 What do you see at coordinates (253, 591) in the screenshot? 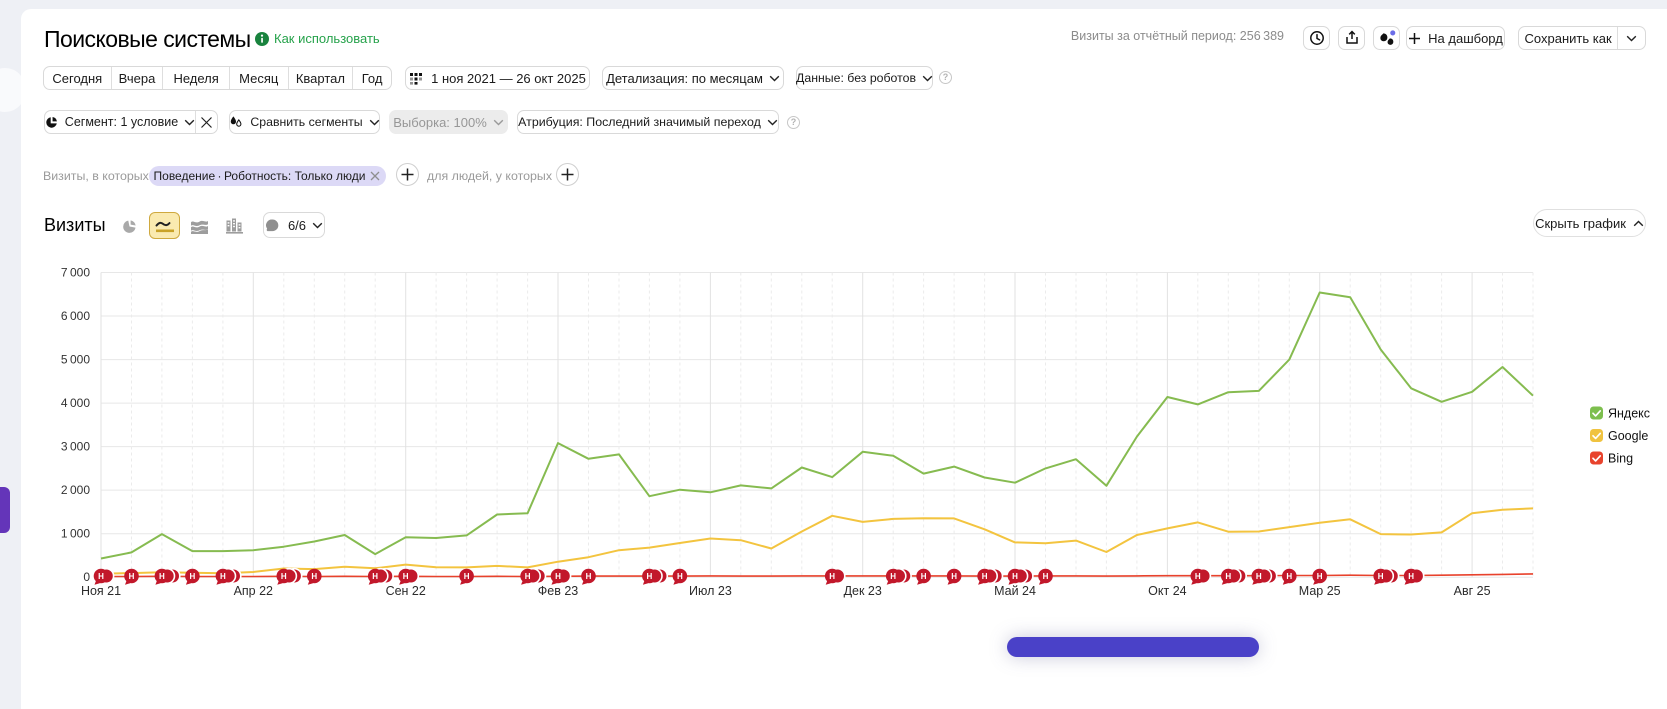
I see `svg-text: Апр 22` at bounding box center [253, 591].